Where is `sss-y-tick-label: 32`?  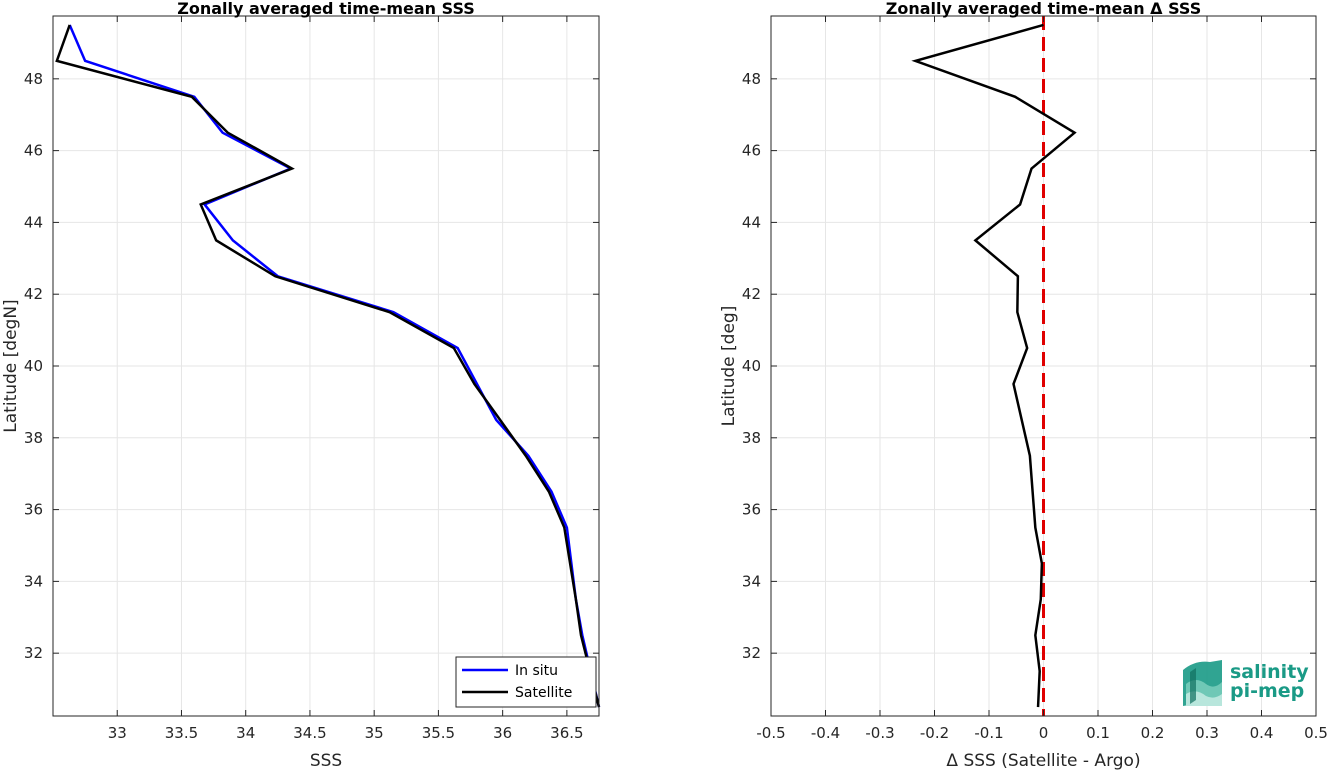 sss-y-tick-label: 32 is located at coordinates (33, 653).